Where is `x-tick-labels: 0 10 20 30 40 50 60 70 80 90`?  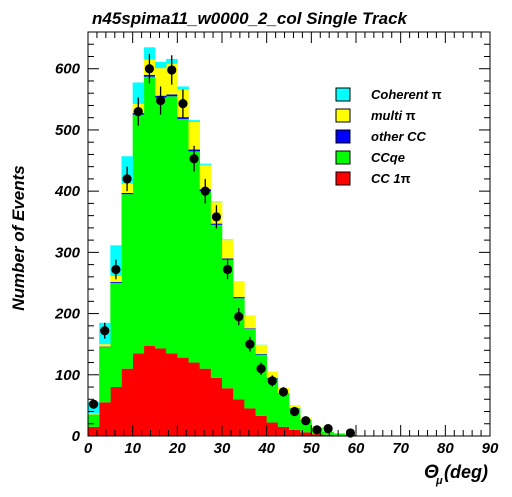
x-tick-labels: 0 10 20 30 40 50 60 70 80 90 is located at coordinates (291, 448).